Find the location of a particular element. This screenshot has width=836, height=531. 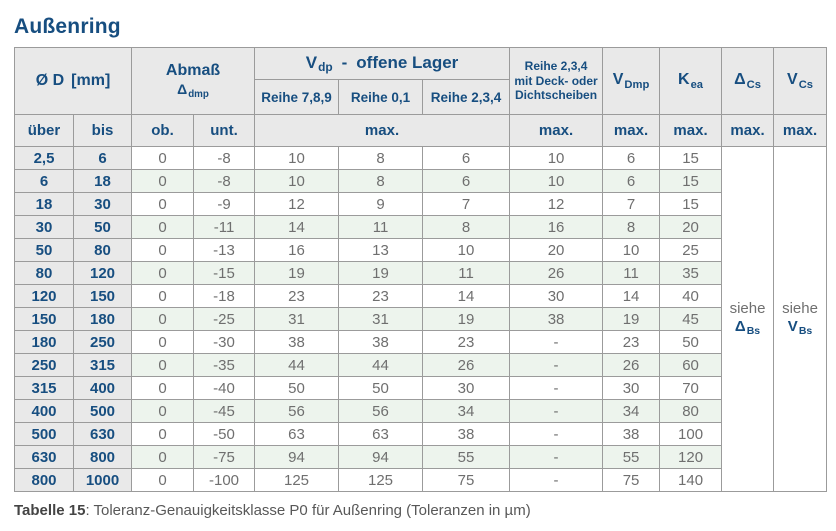

cell-siehe-v-bs: siehe VBs is located at coordinates (800, 319).